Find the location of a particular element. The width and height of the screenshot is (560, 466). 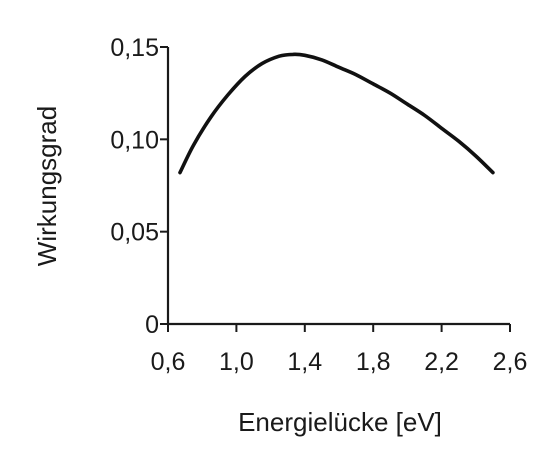

series is located at coordinates (336, 113).